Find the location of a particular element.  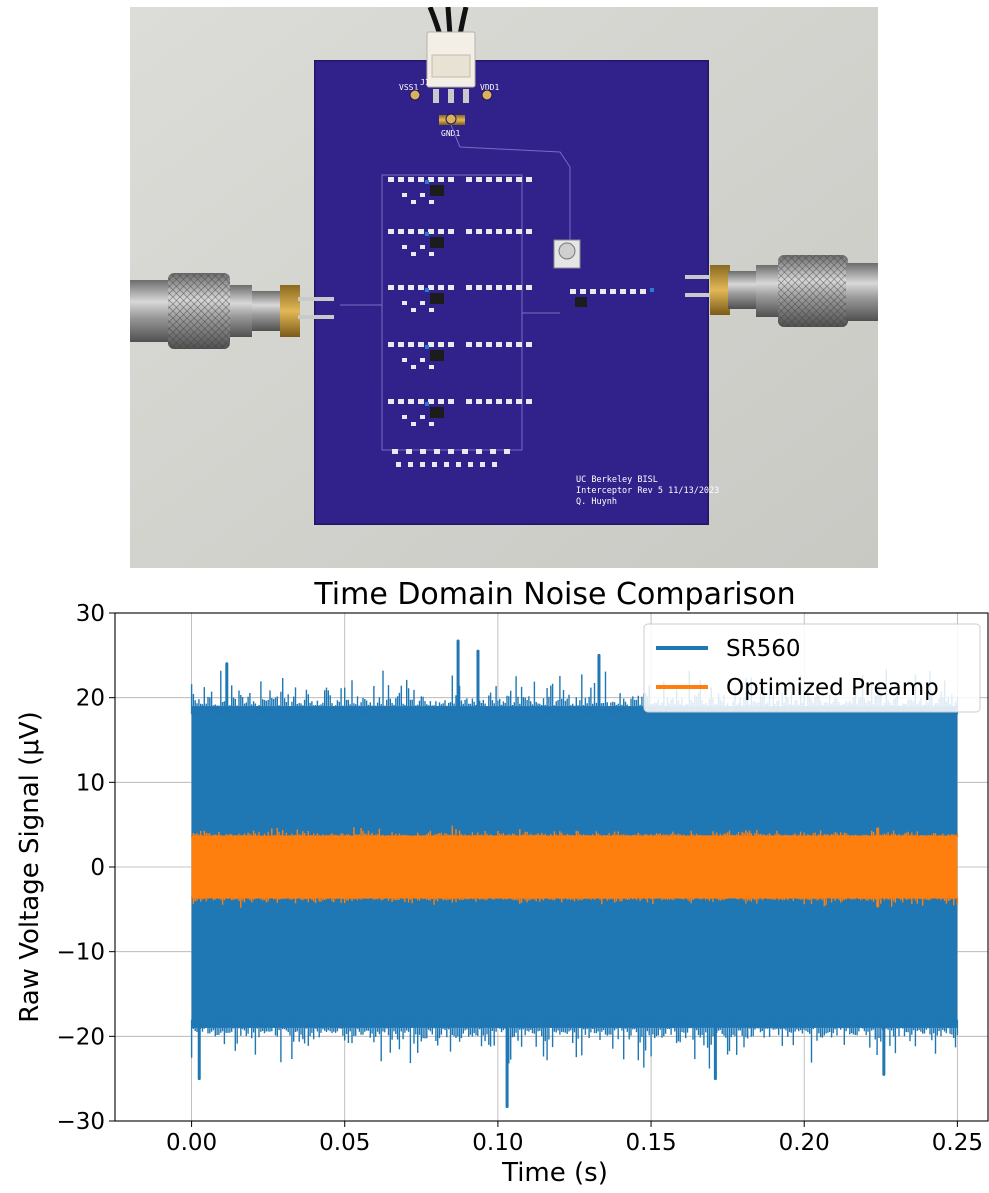

y-axis-label: Raw Voltage Signal (μV) is located at coordinates (30, 867).